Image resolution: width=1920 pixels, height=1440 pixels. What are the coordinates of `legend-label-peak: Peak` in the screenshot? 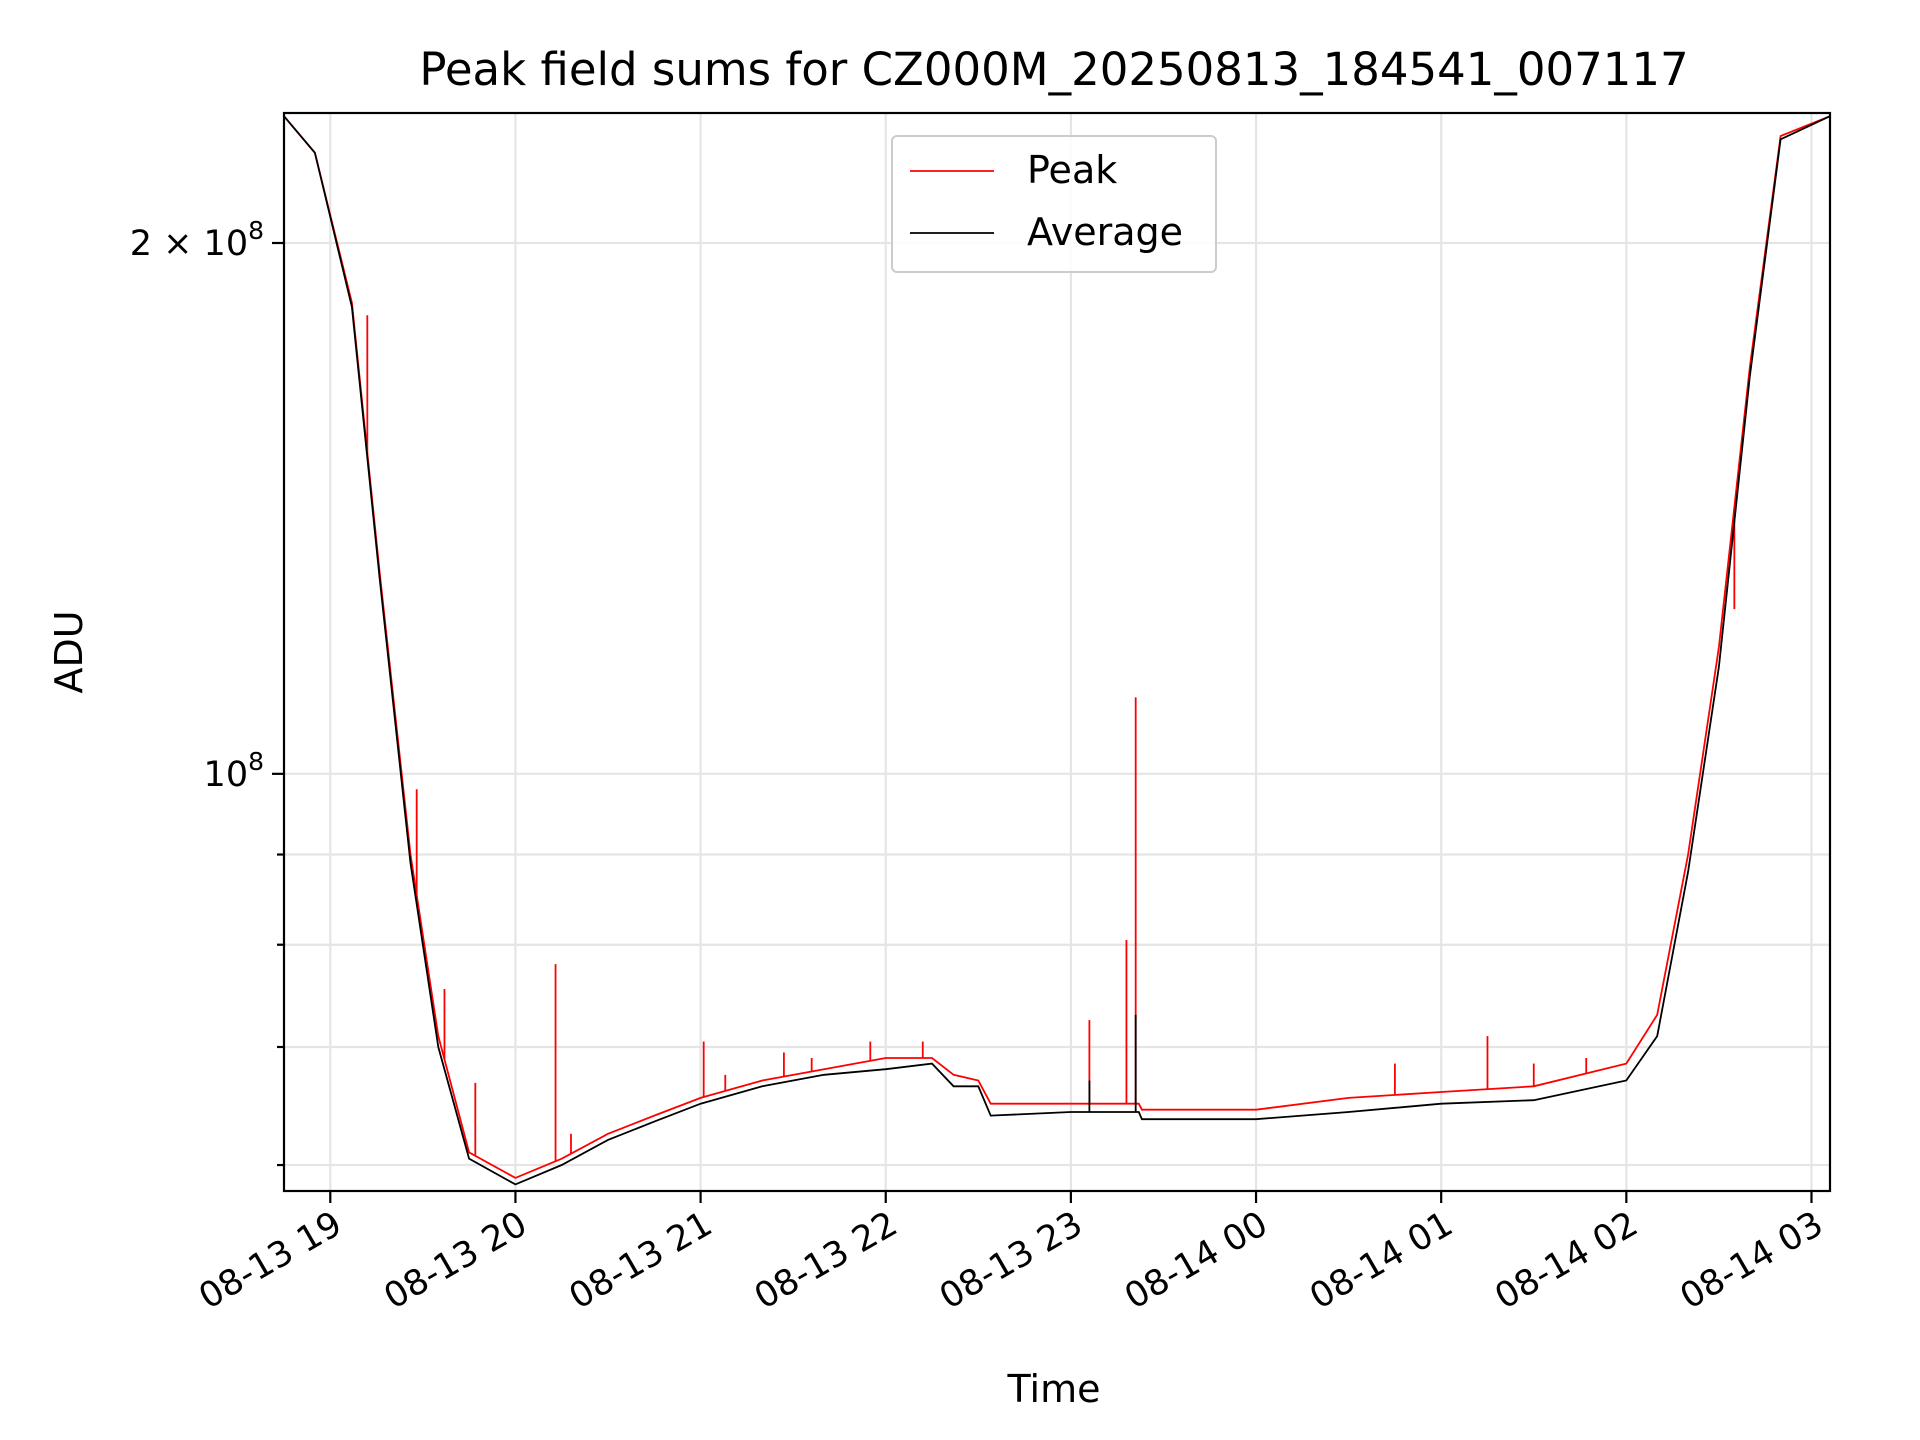 It's located at (1072, 170).